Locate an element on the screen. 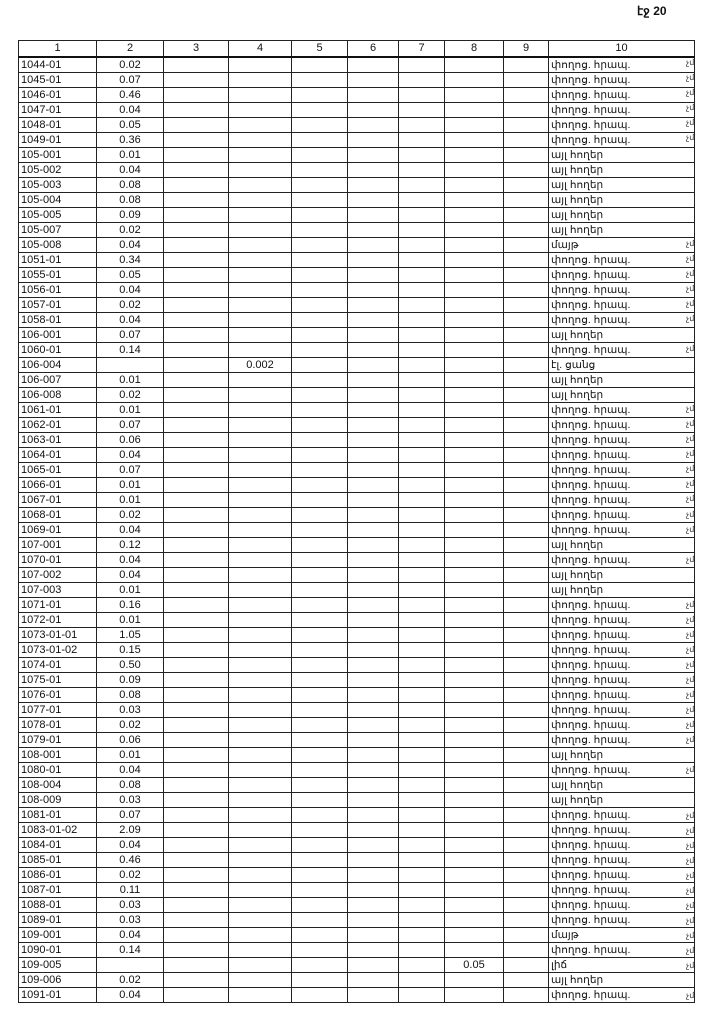 This screenshot has width=712, height=1026. table-row: 108-004 0.08 այլ հողեր is located at coordinates (356, 785).